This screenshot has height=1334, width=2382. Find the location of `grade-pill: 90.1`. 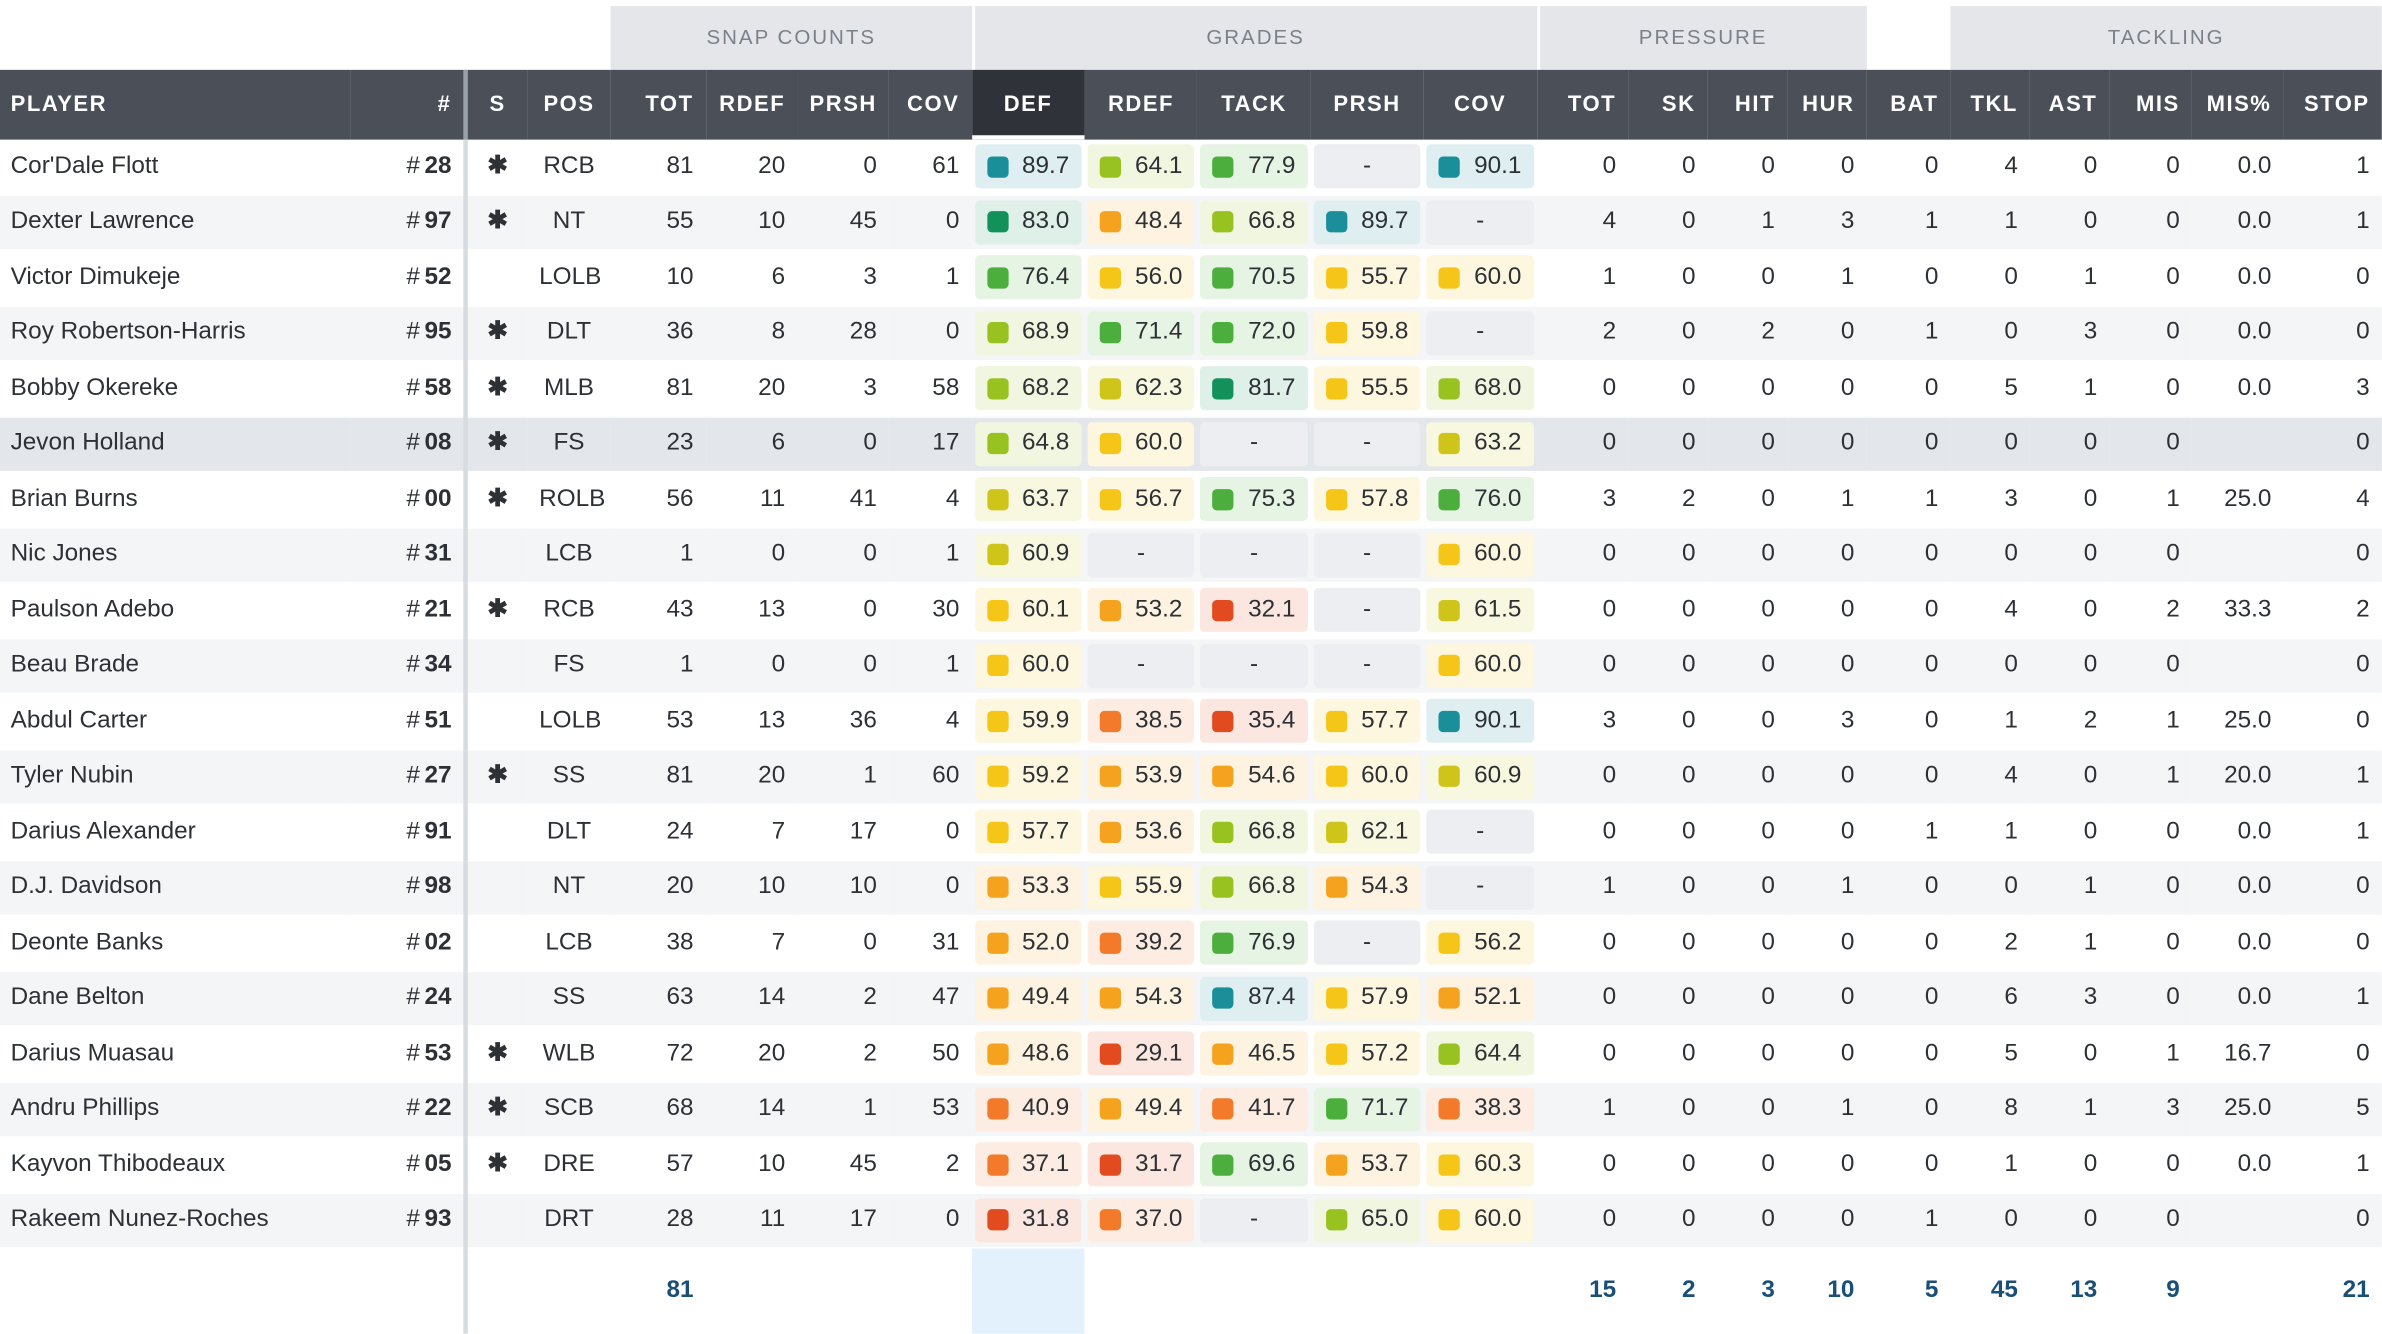

grade-pill: 90.1 is located at coordinates (1480, 166).